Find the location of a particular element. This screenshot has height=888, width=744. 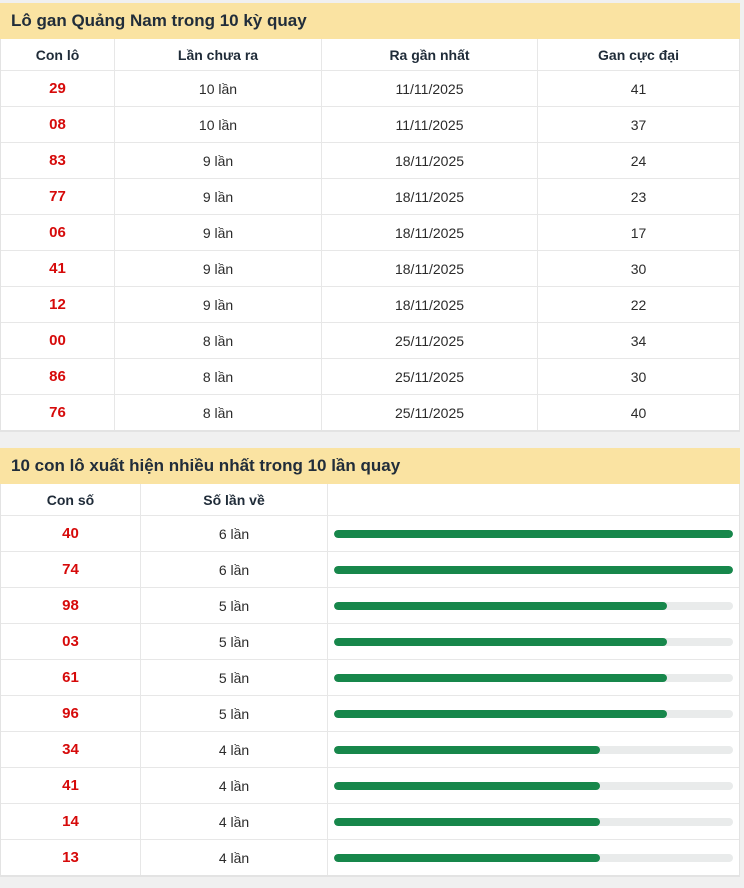

max-gan-value: 23 is located at coordinates (638, 196).